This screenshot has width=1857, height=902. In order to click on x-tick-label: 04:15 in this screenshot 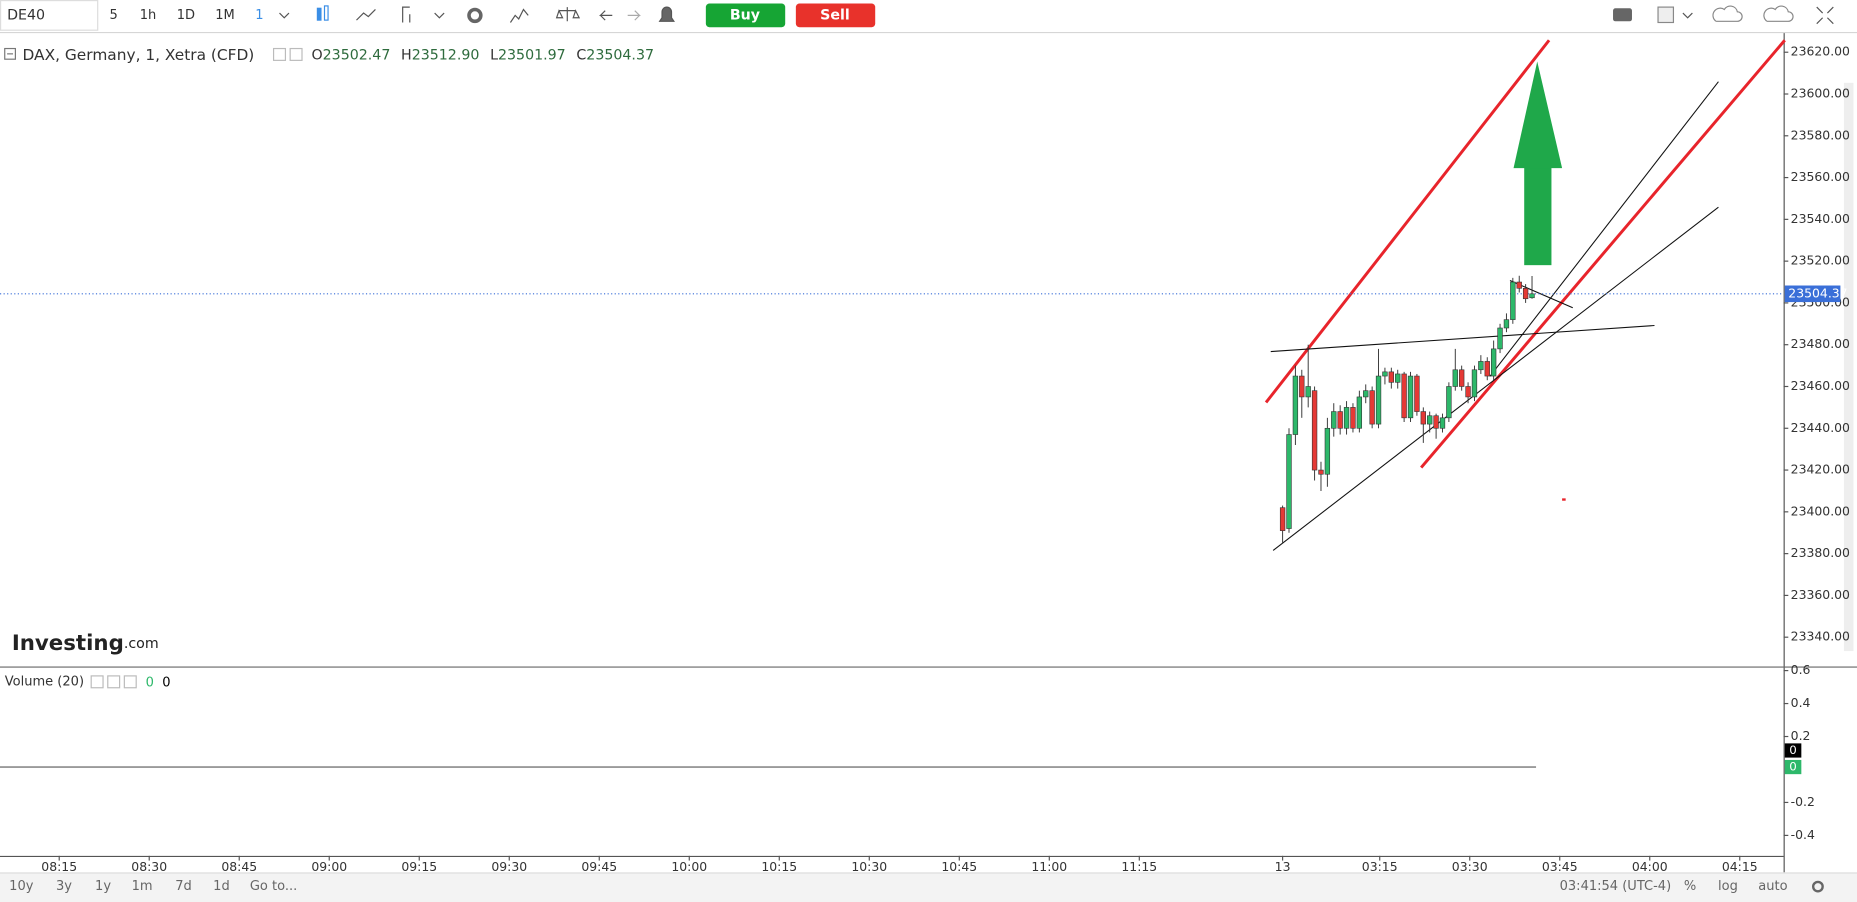, I will do `click(1740, 866)`.